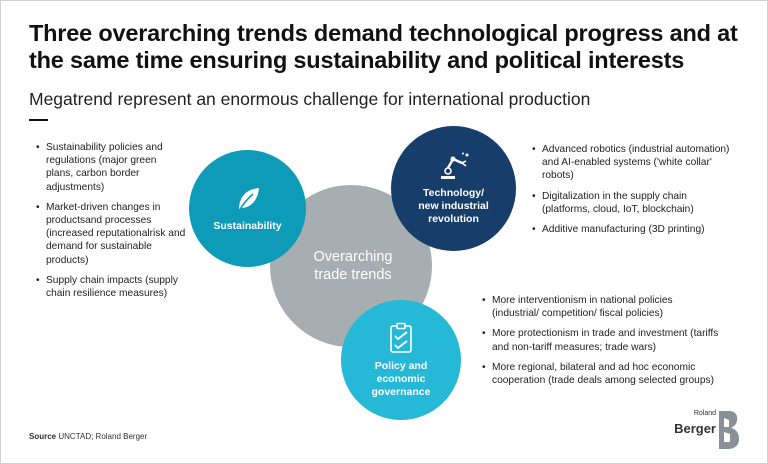  What do you see at coordinates (695, 428) in the screenshot?
I see `logo-text-berger: Berger` at bounding box center [695, 428].